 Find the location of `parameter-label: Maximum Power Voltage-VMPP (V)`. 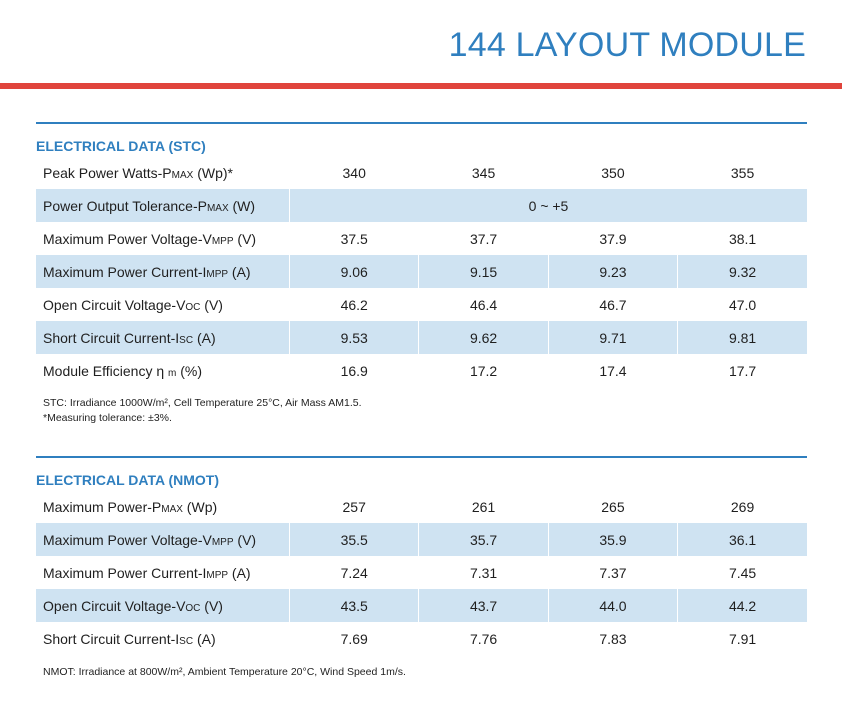

parameter-label: Maximum Power Voltage-VMPP (V) is located at coordinates (163, 238).